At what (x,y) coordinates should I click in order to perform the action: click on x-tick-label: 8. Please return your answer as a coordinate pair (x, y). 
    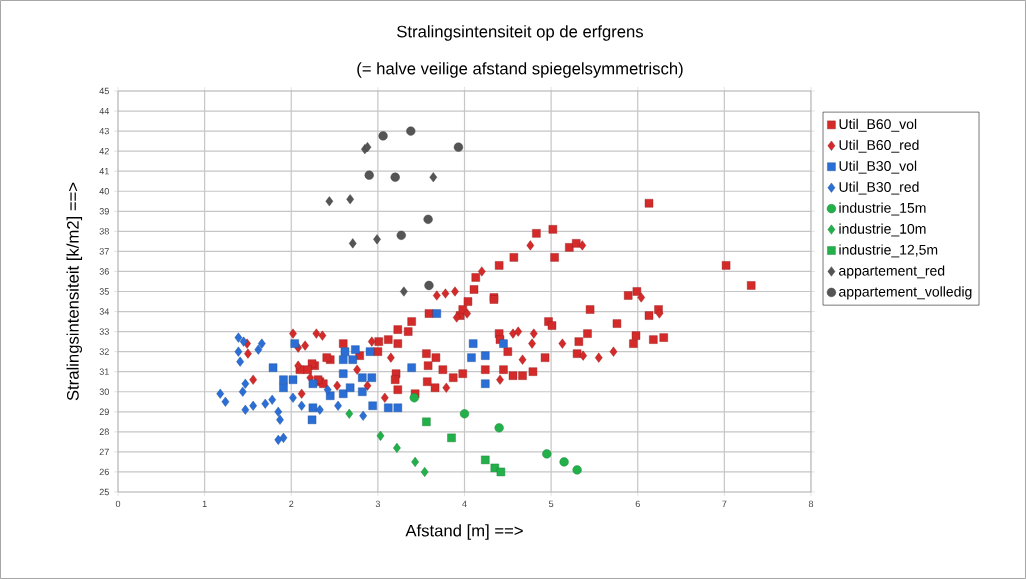
    Looking at the image, I should click on (811, 504).